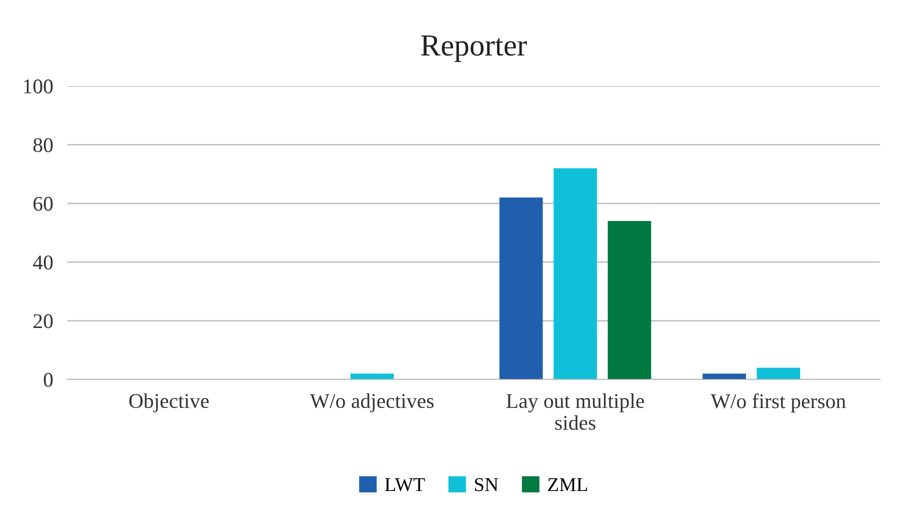  Describe the element at coordinates (404, 485) in the screenshot. I see `legend-label: LWT` at that location.